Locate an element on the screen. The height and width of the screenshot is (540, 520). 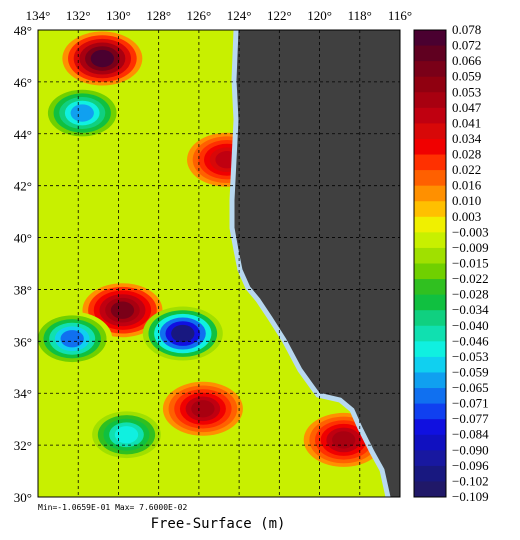
lat-label: 30° is located at coordinates (23, 497).